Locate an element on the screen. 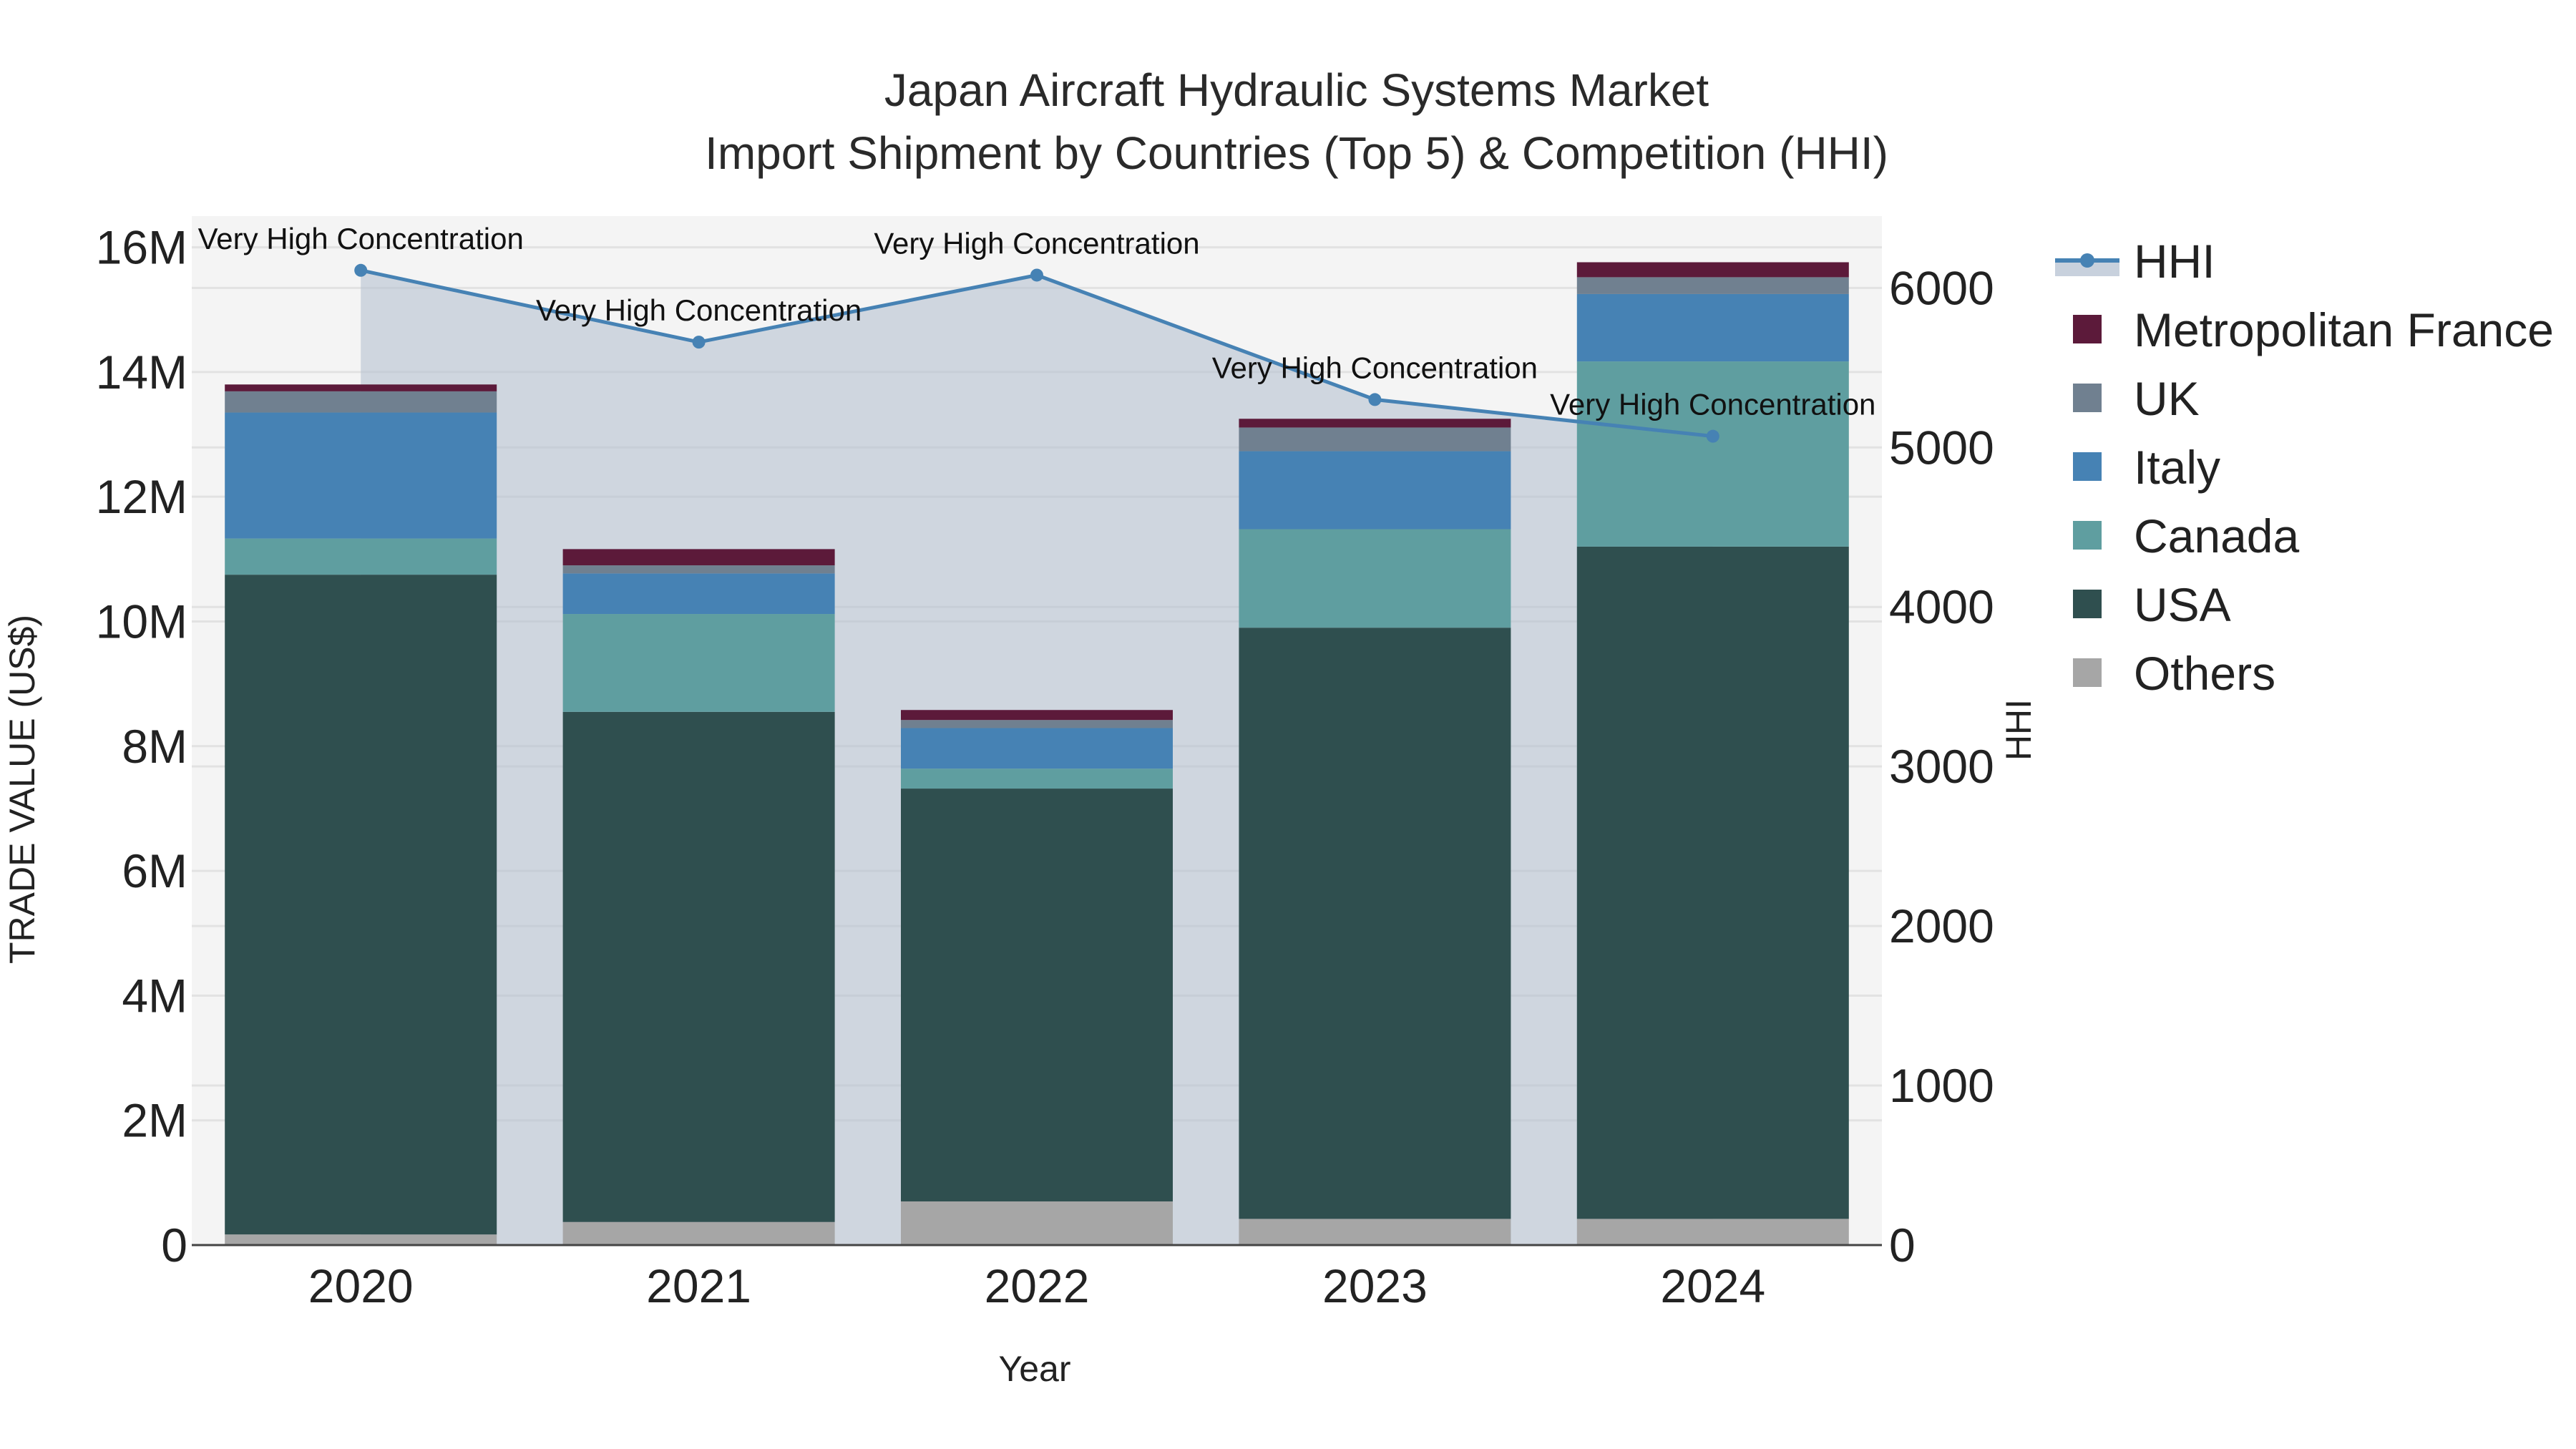 The width and height of the screenshot is (2576, 1449). bar-canada-2022 is located at coordinates (1037, 779).